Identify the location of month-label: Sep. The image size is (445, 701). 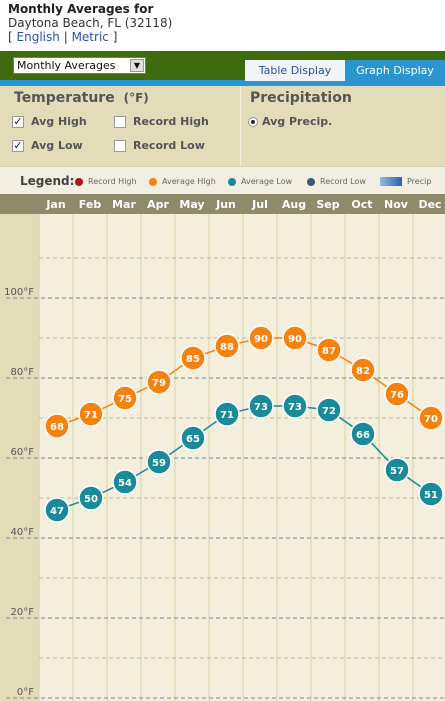
(327, 204).